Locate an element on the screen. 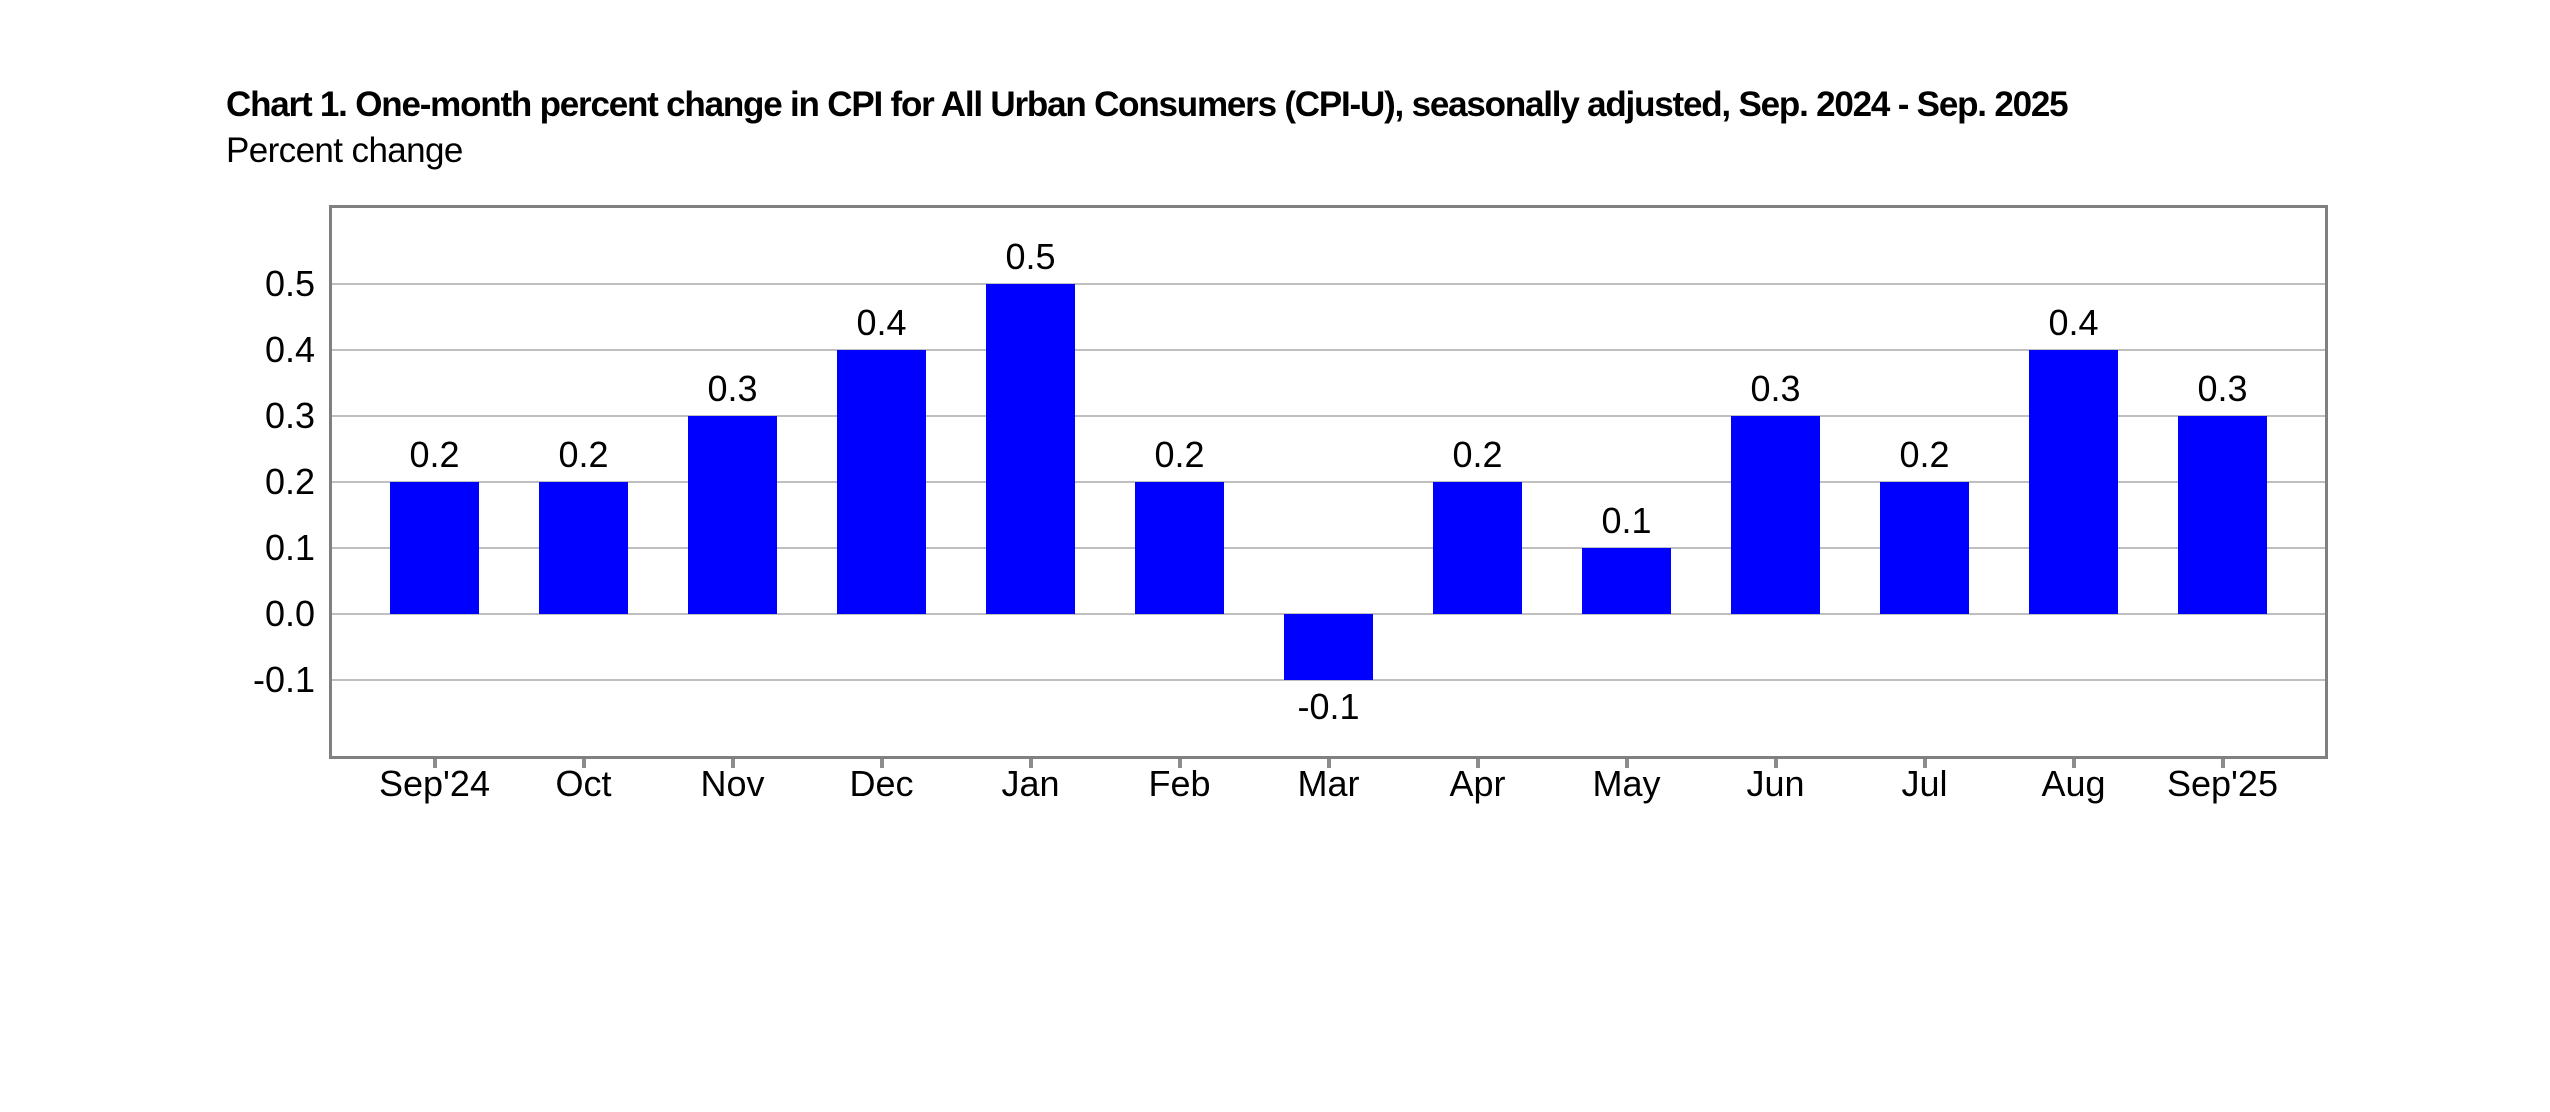  x-axis-tick-label: Sep'25 is located at coordinates (2222, 783).